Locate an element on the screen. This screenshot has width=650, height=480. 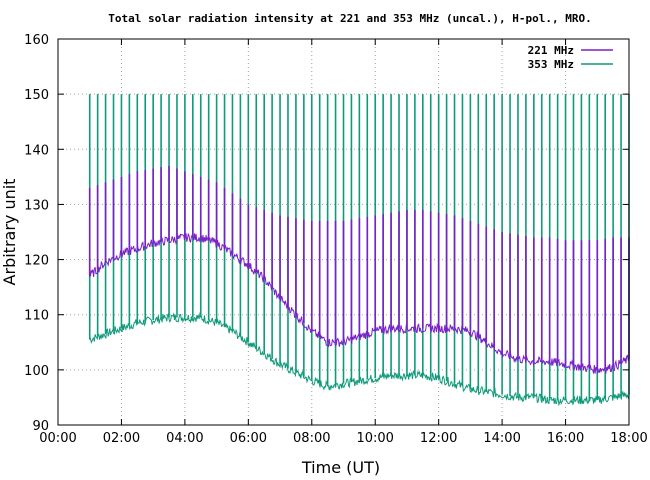
legend-label: 353 MHz is located at coordinates (551, 64).